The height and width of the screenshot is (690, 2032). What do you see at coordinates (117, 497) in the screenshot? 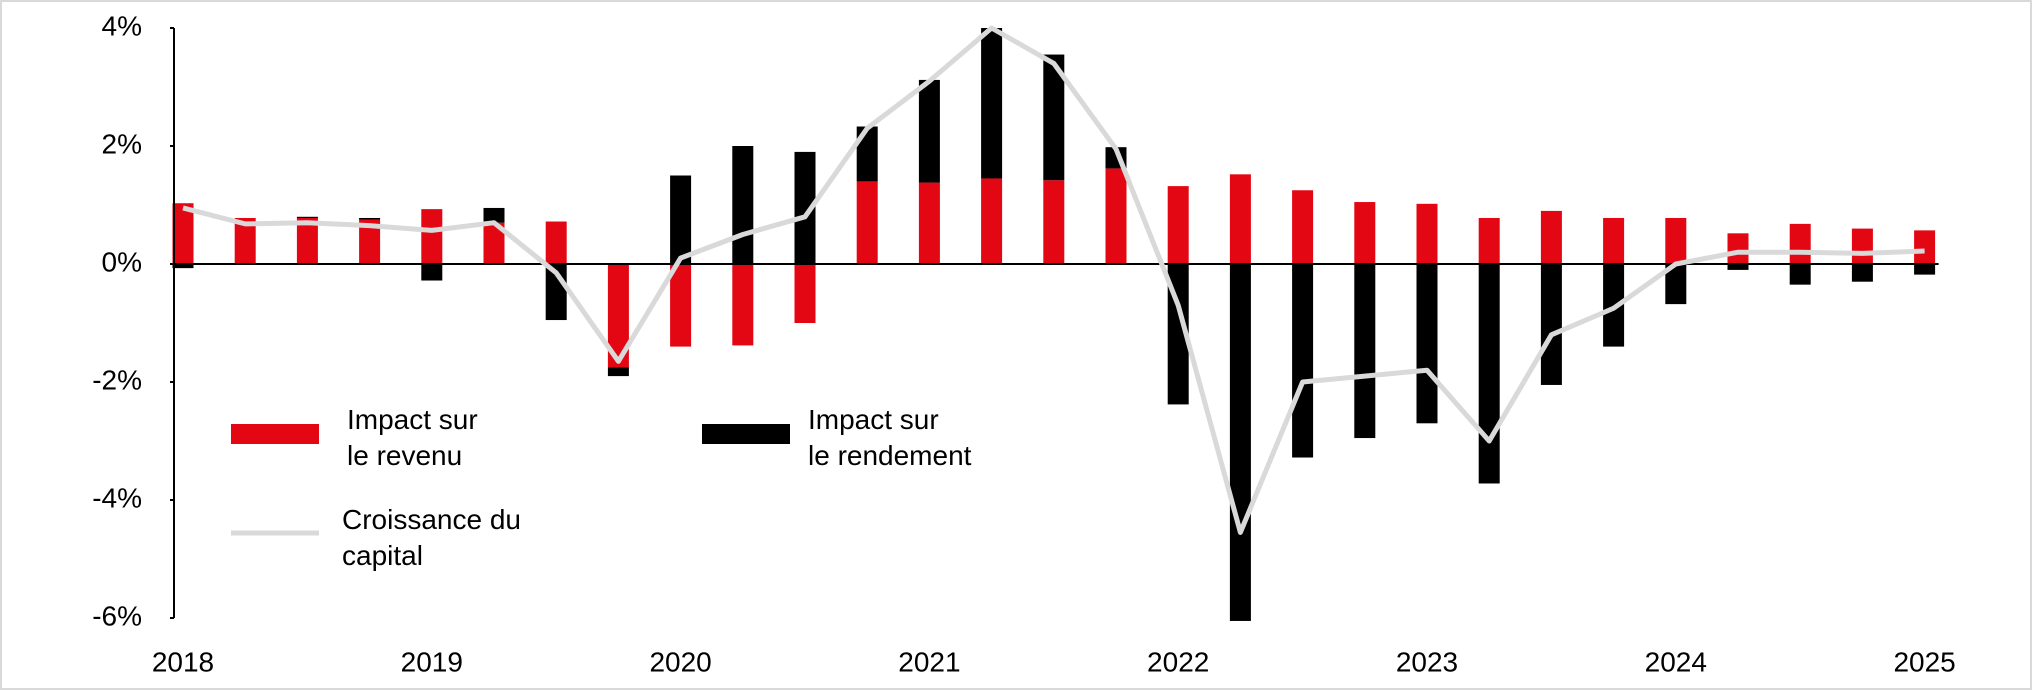
I see `y-tick-label: -4%` at bounding box center [117, 497].